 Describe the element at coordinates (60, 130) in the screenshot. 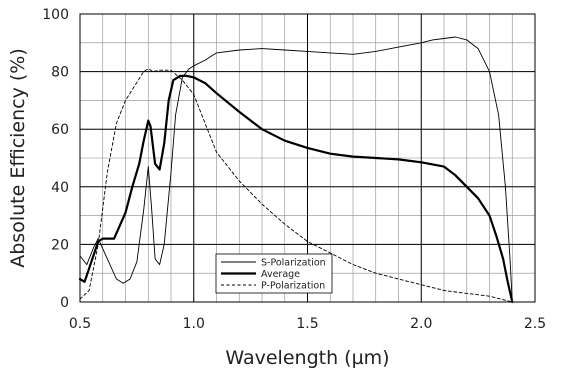

I see `y-tick-label: 60` at that location.